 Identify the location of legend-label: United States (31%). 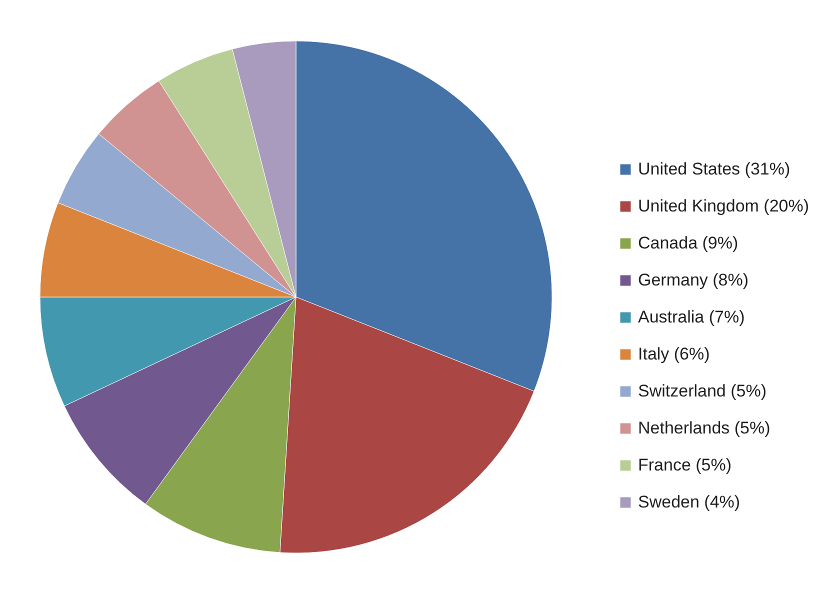
(714, 169).